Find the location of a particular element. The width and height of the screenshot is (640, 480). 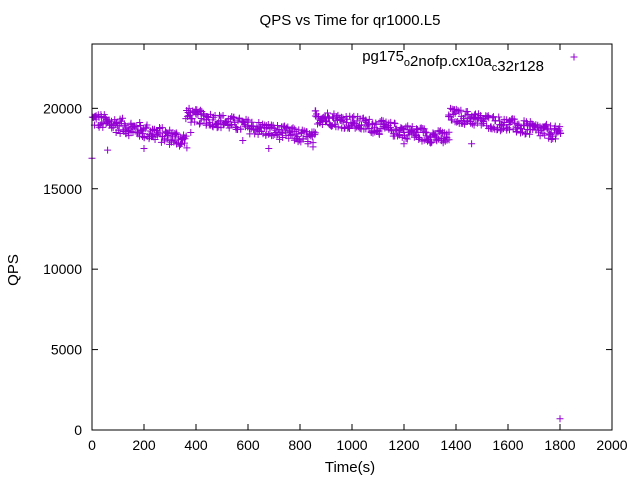

x-tick-label: 800 is located at coordinates (300, 445).